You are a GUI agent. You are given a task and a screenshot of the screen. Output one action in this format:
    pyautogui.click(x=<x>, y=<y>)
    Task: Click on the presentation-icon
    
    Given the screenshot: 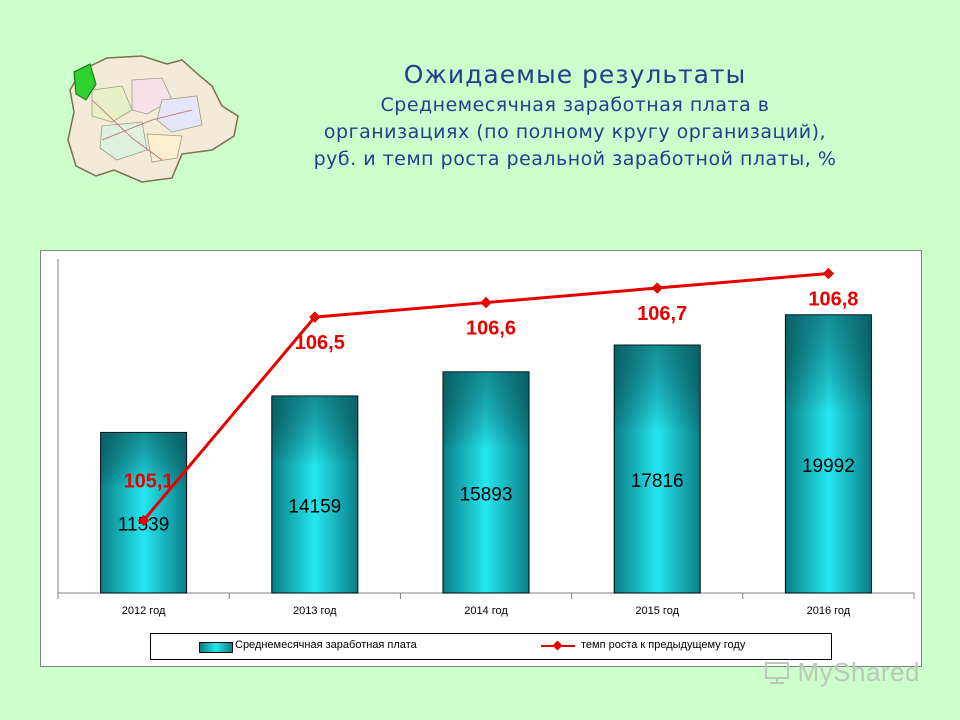 What is the action you would take?
    pyautogui.click(x=776, y=673)
    